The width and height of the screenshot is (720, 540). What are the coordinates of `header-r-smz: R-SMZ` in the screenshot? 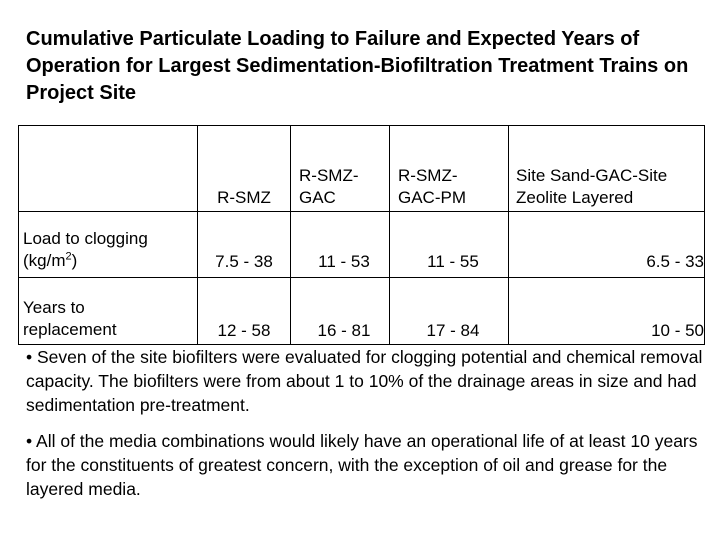 It's located at (244, 168).